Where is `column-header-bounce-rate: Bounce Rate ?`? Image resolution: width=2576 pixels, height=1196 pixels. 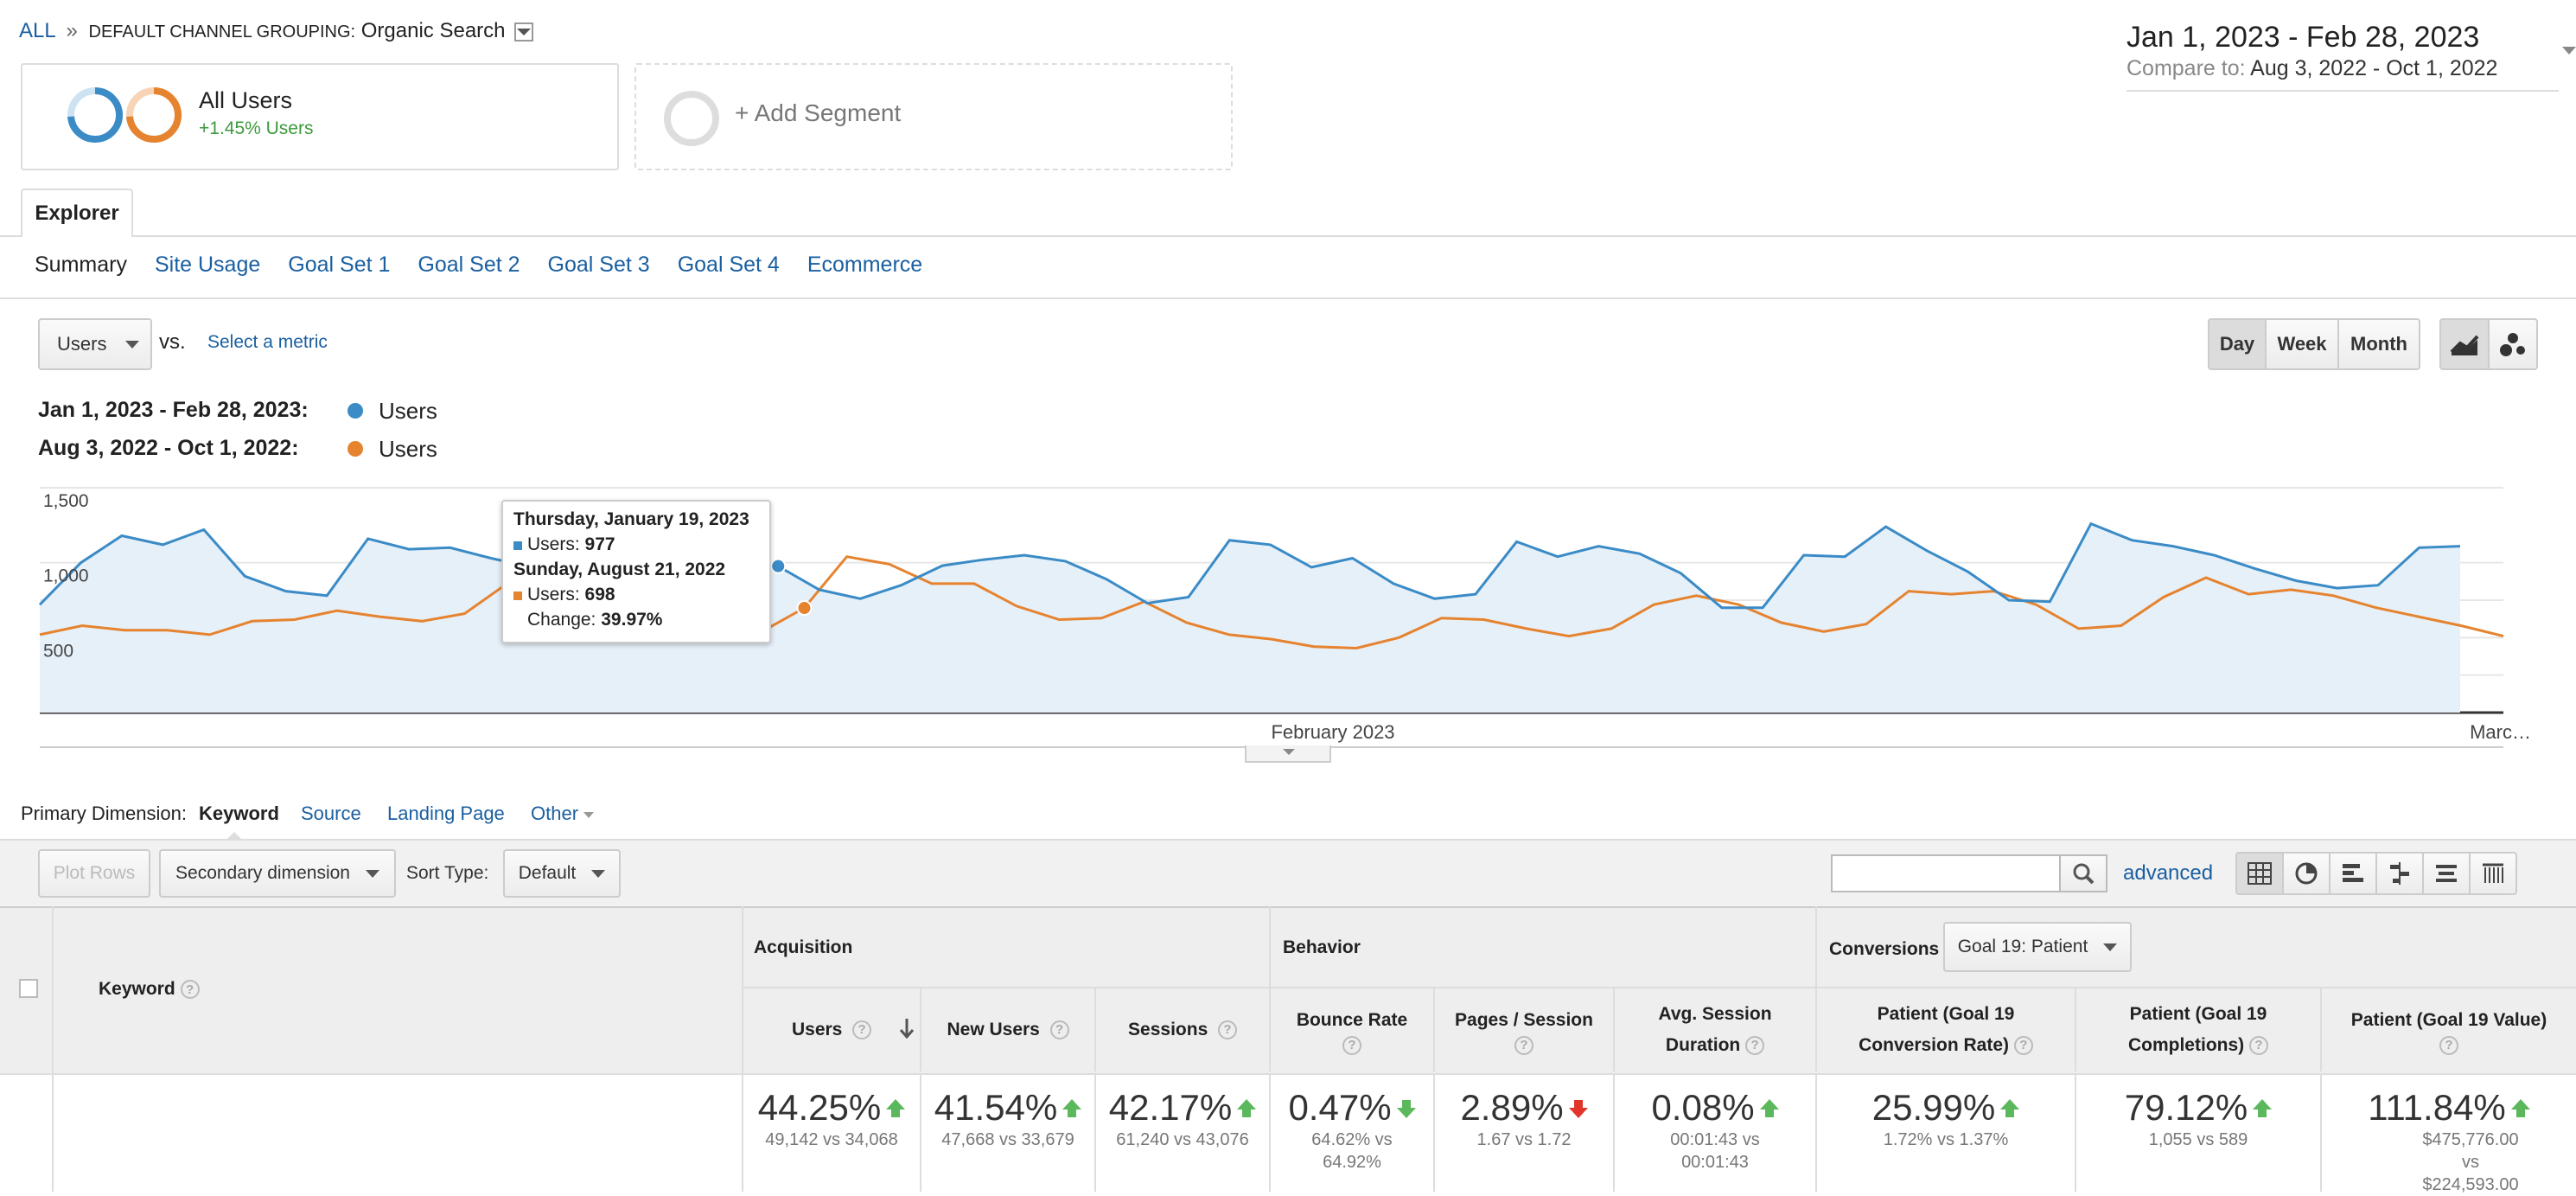
column-header-bounce-rate: Bounce Rate ? is located at coordinates (1353, 1030).